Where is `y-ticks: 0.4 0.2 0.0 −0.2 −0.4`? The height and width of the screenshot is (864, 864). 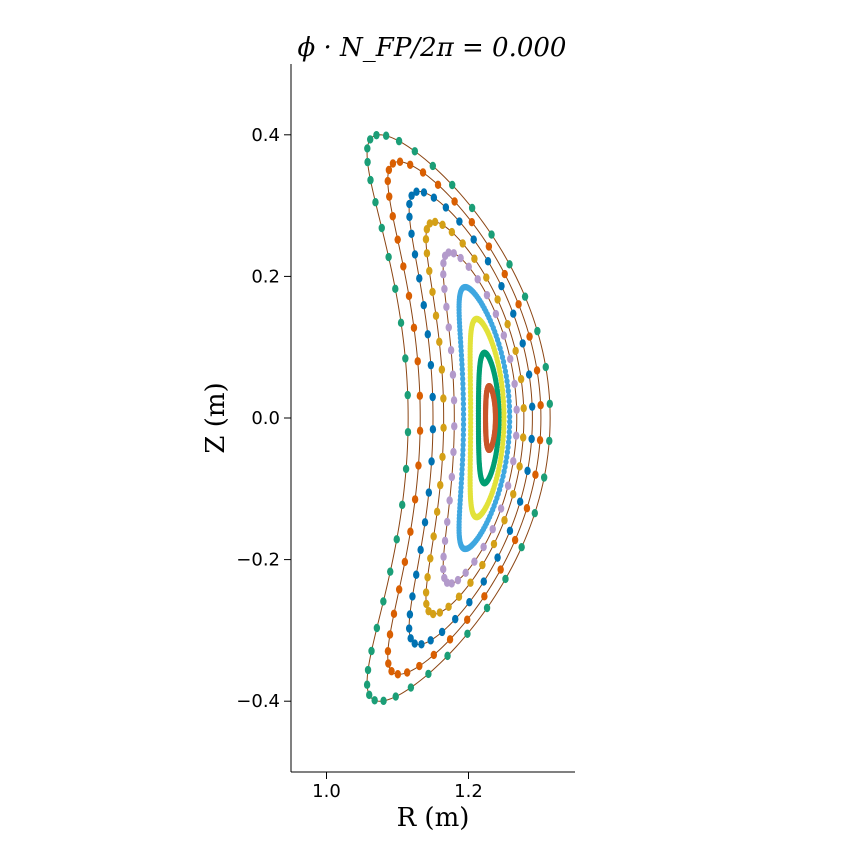 y-ticks: 0.4 0.2 0.0 −0.2 −0.4 is located at coordinates (263, 418).